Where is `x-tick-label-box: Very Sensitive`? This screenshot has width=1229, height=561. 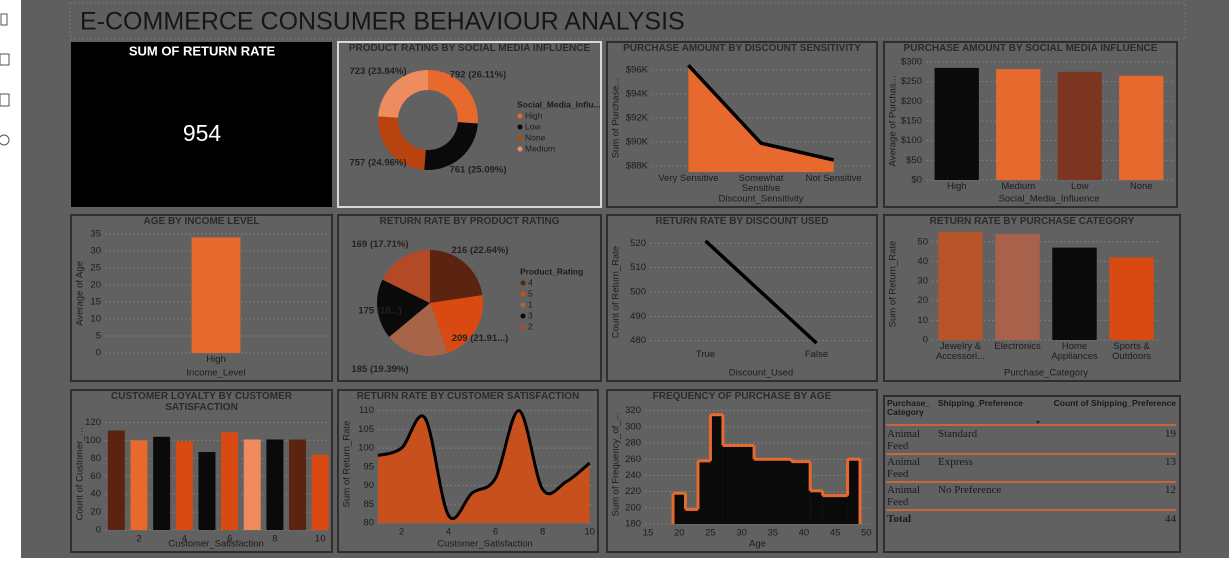 x-tick-label-box: Very Sensitive is located at coordinates (688, 179).